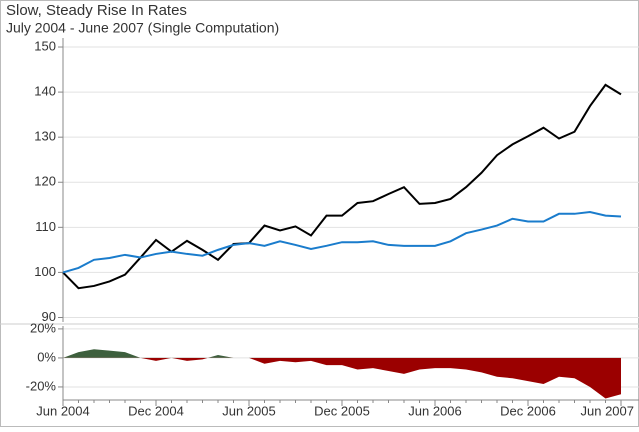  What do you see at coordinates (45, 91) in the screenshot?
I see `y-tick-label: 140` at bounding box center [45, 91].